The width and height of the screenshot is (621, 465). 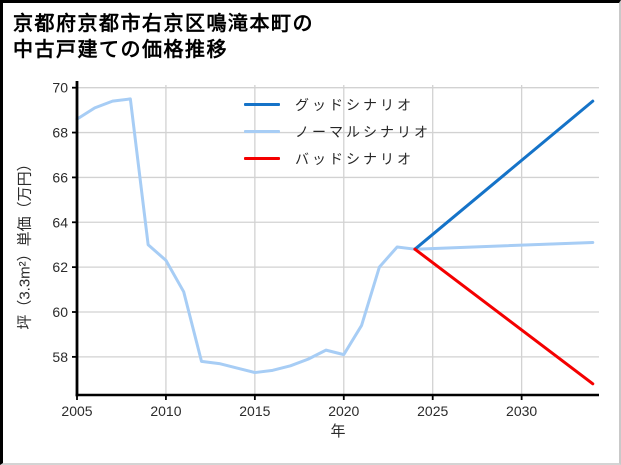 I want to click on legend-label: ノーマルシナリオ, so click(x=363, y=131).